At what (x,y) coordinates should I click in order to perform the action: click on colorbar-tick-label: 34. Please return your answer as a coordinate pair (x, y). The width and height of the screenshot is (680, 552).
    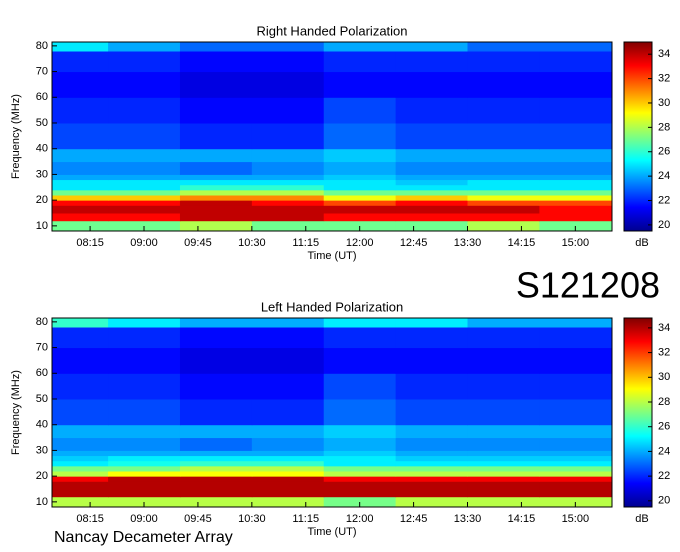
    Looking at the image, I should click on (664, 54).